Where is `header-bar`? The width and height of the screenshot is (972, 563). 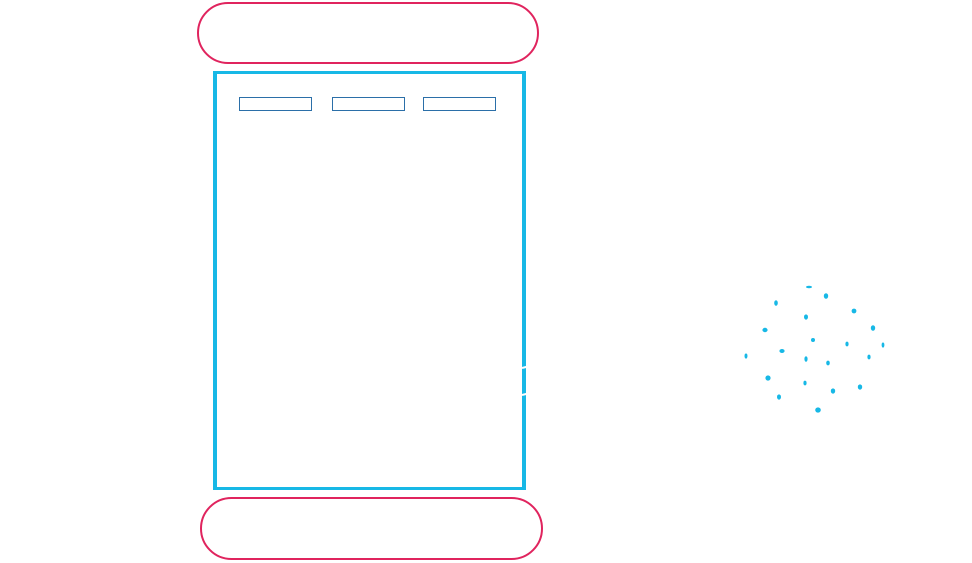
header-bar is located at coordinates (368, 33).